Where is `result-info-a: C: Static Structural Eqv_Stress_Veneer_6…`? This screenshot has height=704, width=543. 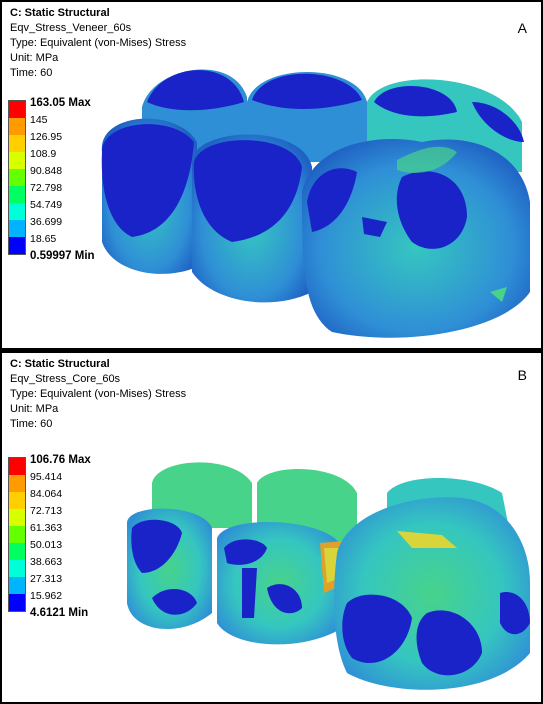
result-info-a: C: Static Structural Eqv_Stress_Veneer_6… is located at coordinates (98, 43).